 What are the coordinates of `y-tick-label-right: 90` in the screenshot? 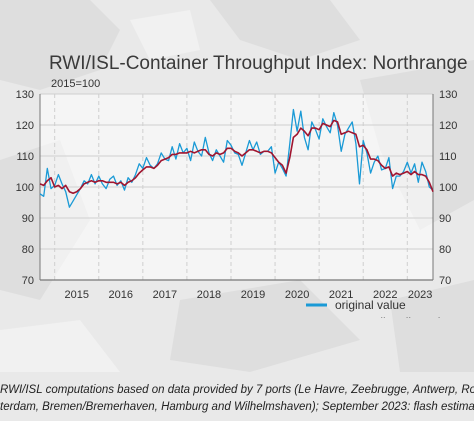 It's located at (445, 219).